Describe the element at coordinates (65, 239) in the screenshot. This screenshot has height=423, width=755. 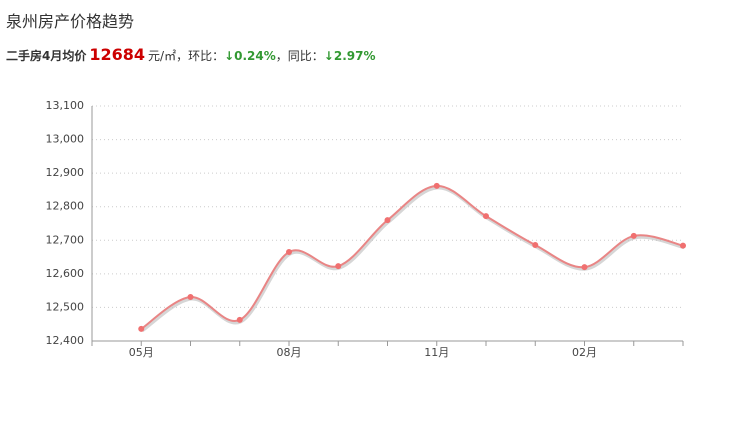
I see `y-tick-label: 12,700` at that location.